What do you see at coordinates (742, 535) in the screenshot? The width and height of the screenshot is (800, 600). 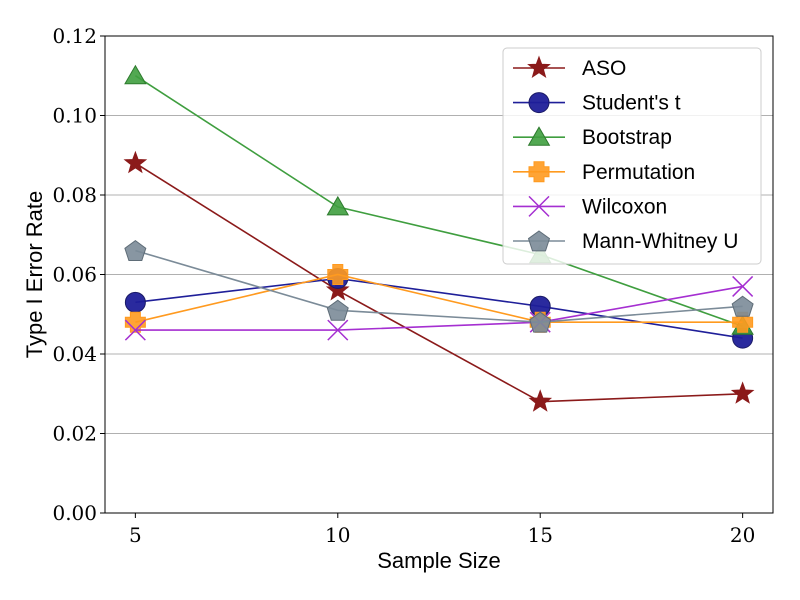 I see `x-tick-label: 20` at bounding box center [742, 535].